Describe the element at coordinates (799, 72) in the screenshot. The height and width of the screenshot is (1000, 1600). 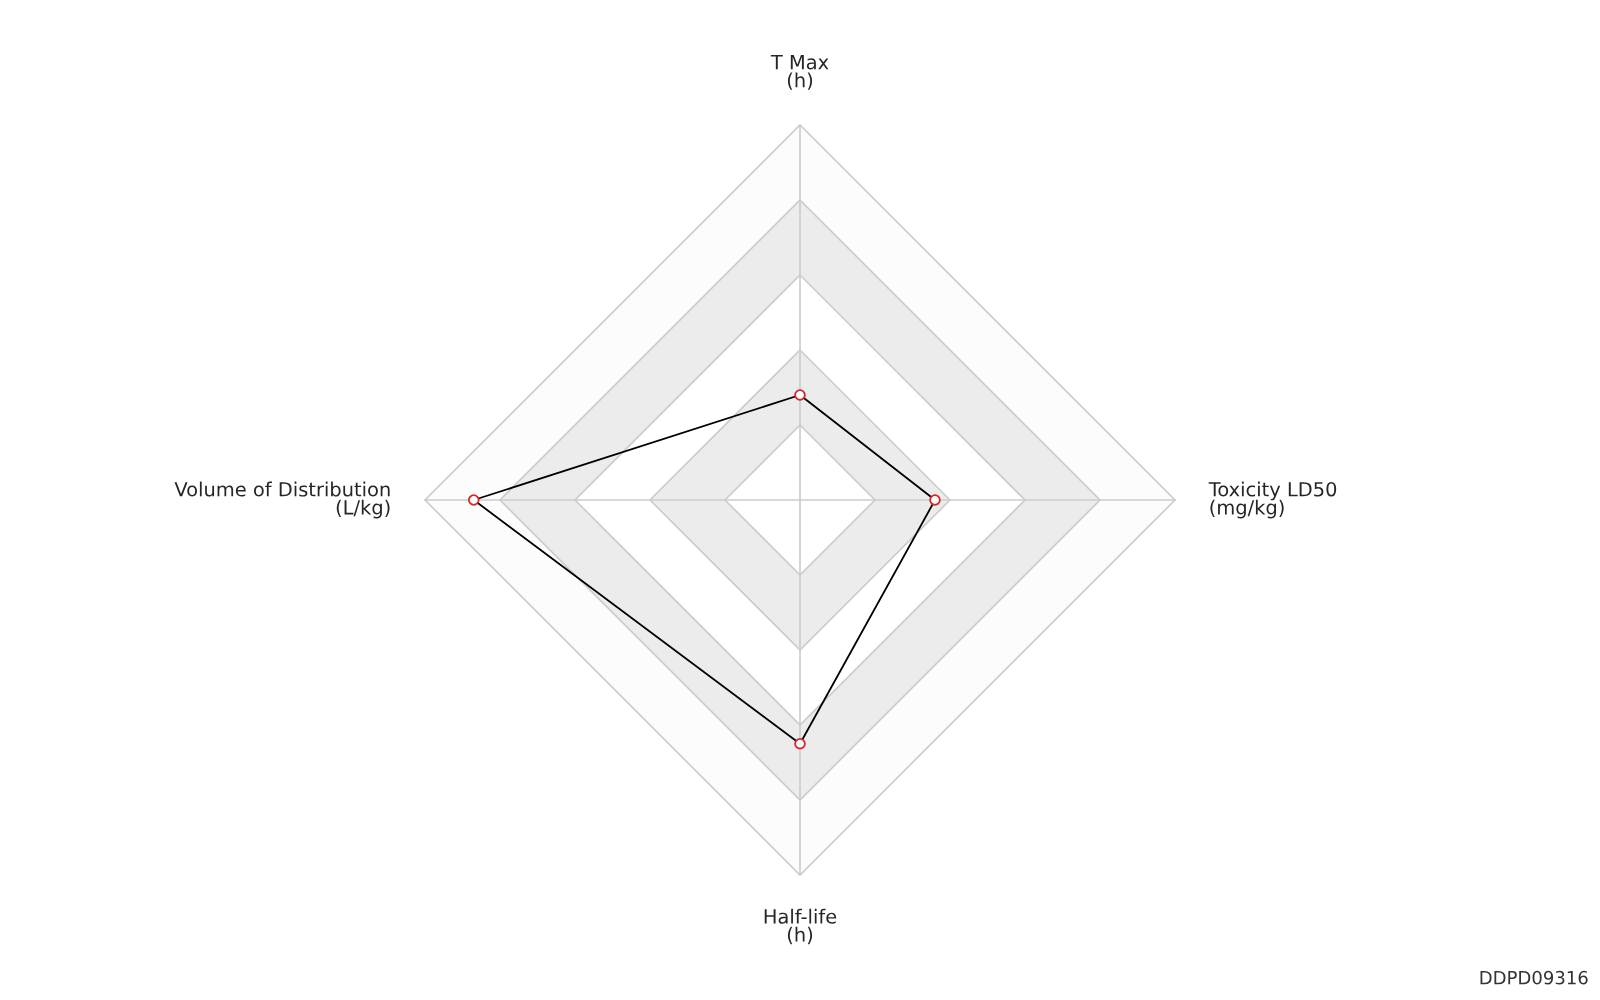
I see `spoke-label: T Max (h)` at that location.